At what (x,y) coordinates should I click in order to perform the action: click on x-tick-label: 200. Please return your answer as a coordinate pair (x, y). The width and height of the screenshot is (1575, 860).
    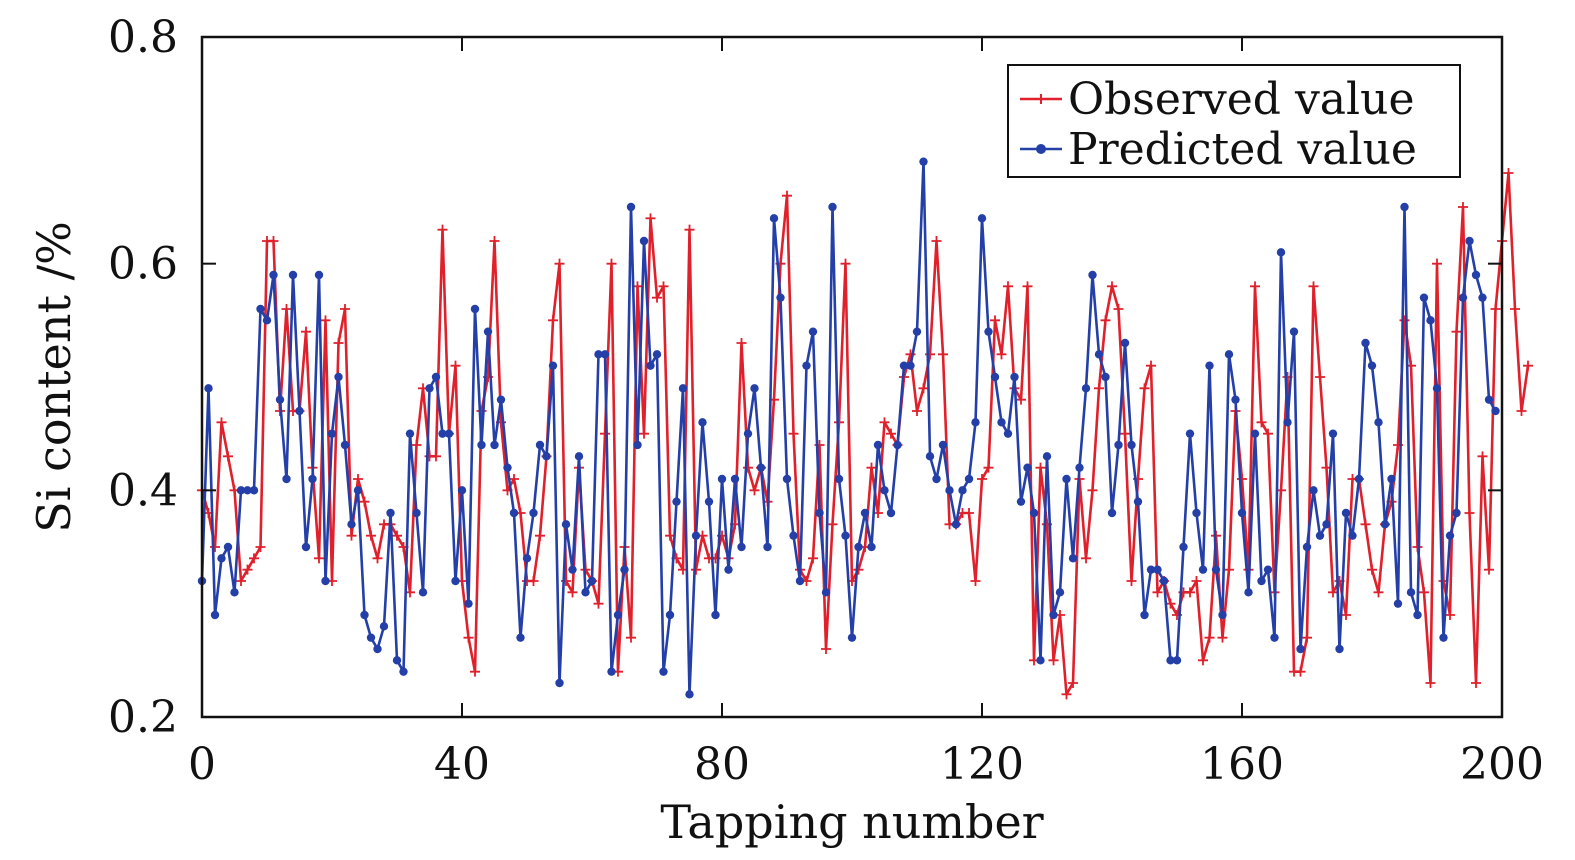
    Looking at the image, I should click on (1502, 764).